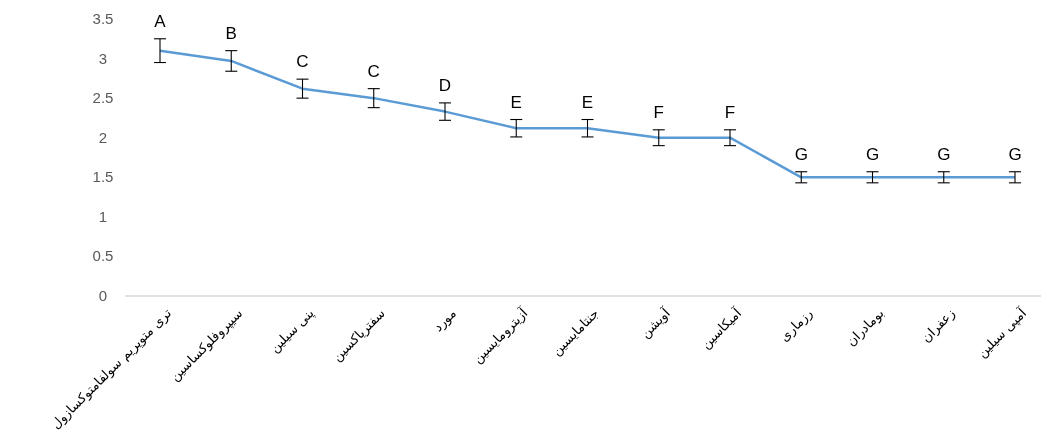 This screenshot has height=432, width=1041. I want to click on x-tick-label: مورد, so click(445, 320).